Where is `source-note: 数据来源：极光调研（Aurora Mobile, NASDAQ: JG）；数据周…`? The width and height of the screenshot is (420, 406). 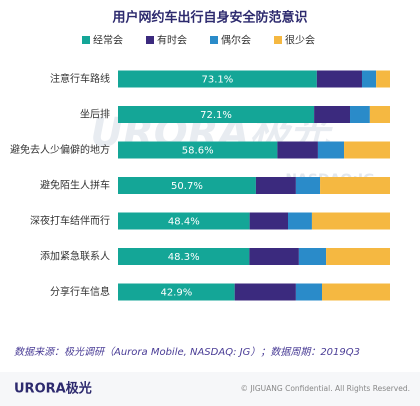 source-note: 数据来源：极光调研（Aurora Mobile, NASDAQ: JG）；数据周… is located at coordinates (187, 352).